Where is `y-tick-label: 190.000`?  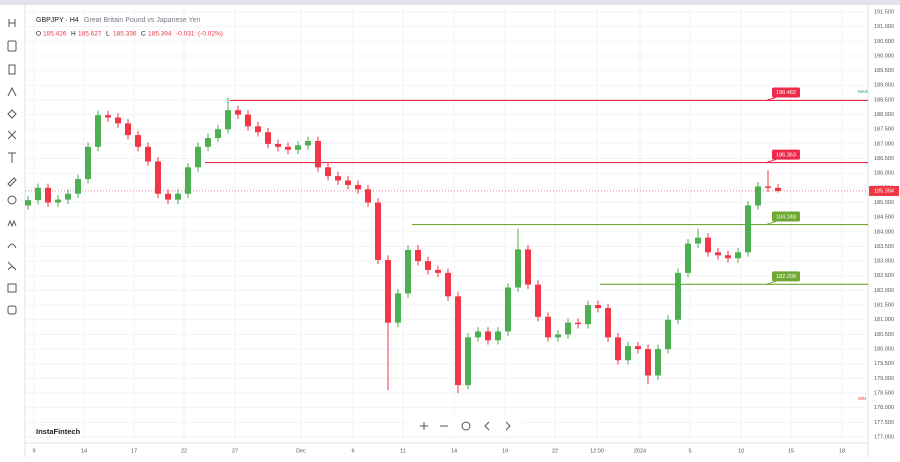 y-tick-label: 190.000 is located at coordinates (884, 56).